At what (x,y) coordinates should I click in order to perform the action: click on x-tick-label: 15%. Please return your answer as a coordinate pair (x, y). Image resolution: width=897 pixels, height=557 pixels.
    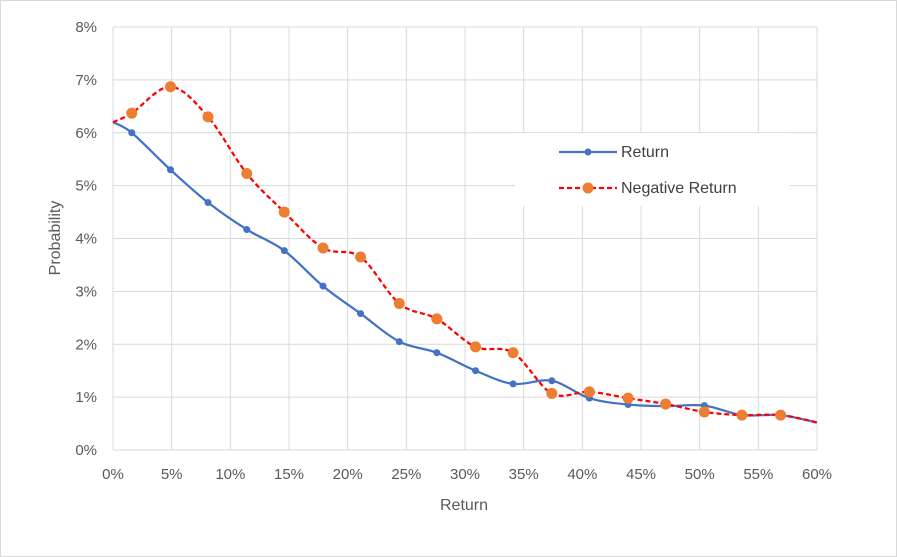
    Looking at the image, I should click on (289, 474).